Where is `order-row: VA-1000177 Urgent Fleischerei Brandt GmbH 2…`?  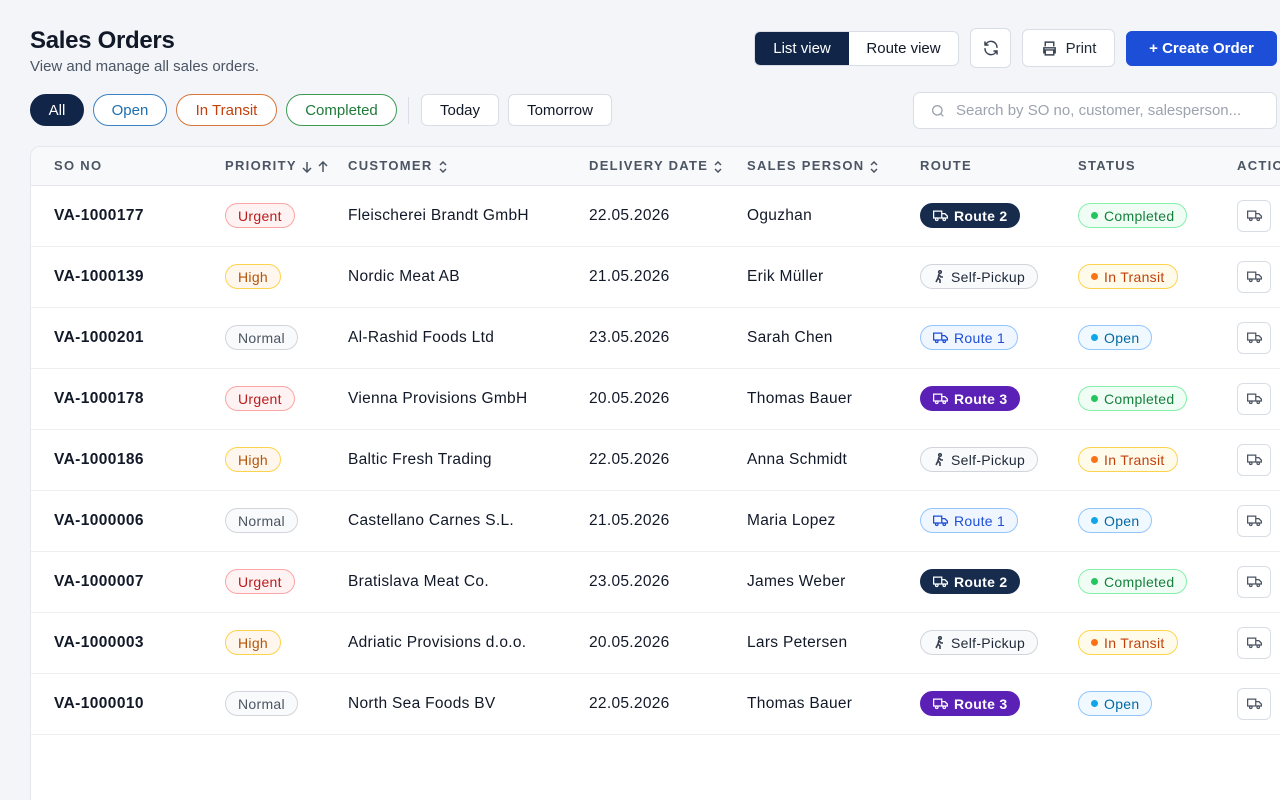 order-row: VA-1000177 Urgent Fleischerei Brandt GmbH 2… is located at coordinates (655, 216).